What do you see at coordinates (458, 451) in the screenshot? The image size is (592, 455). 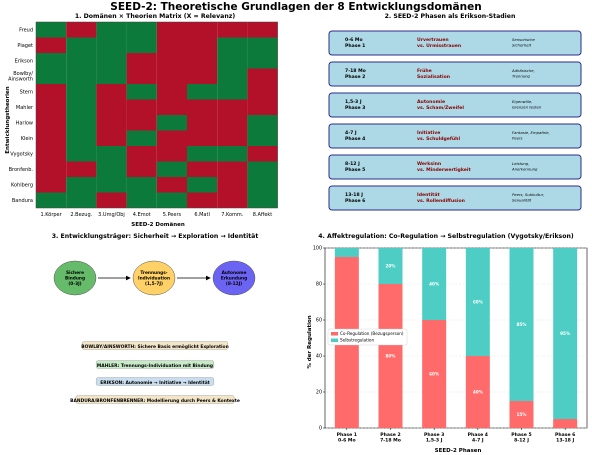 I see `bar-xlabel: SEED-2 Phasen` at bounding box center [458, 451].